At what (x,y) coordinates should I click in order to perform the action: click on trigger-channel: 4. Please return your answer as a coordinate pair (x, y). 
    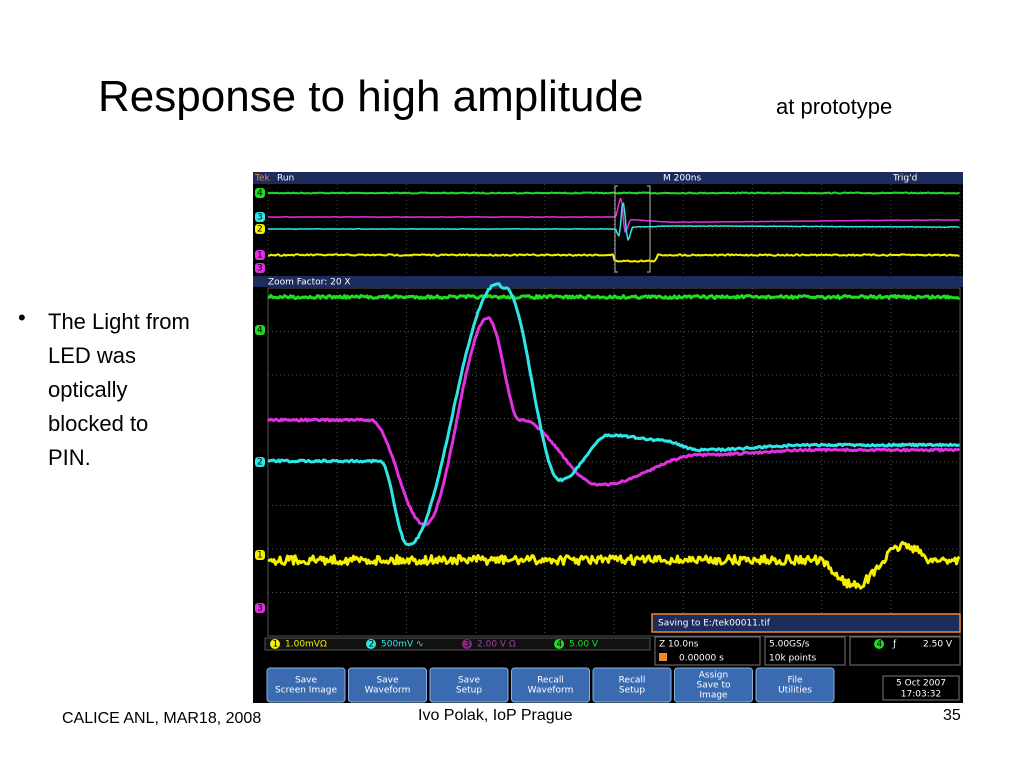
    Looking at the image, I should click on (880, 645).